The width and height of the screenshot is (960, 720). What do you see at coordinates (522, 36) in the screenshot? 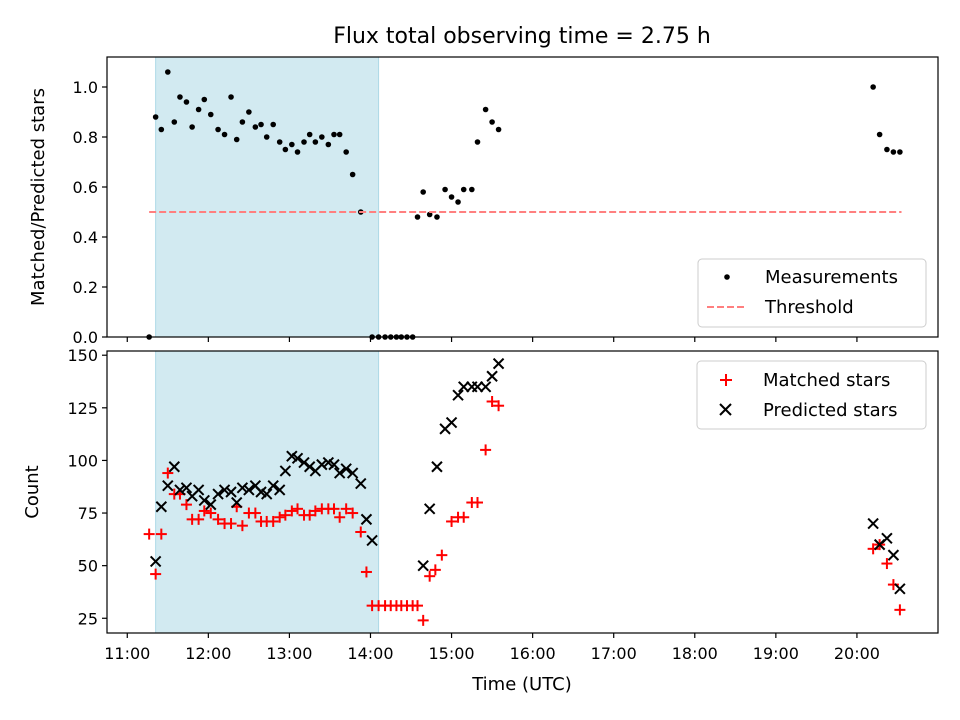
I see `figure-title: Flux total observing time = 2.75 h` at bounding box center [522, 36].